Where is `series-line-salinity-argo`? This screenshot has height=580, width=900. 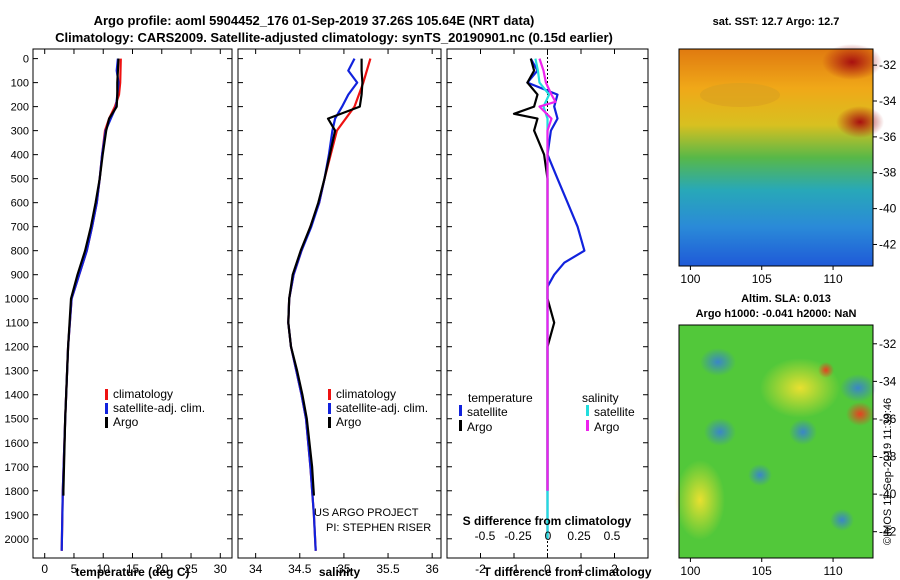
series-line-salinity-argo is located at coordinates (547, 274).